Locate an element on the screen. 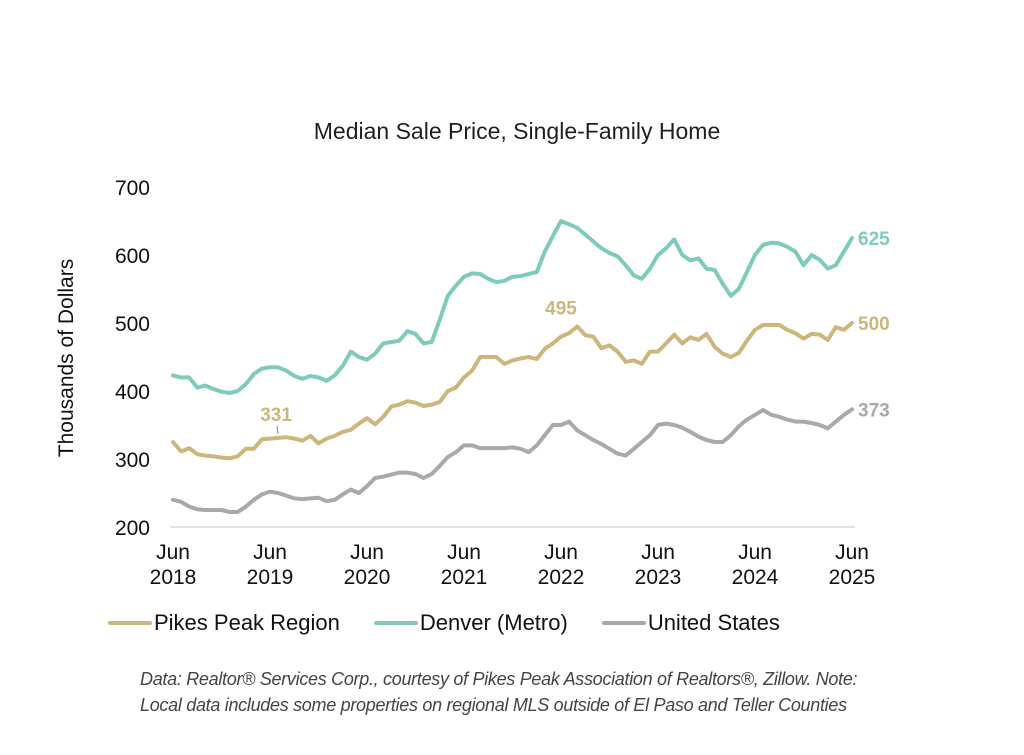  legend-item-denver: Denver (Metro) is located at coordinates (470, 623).